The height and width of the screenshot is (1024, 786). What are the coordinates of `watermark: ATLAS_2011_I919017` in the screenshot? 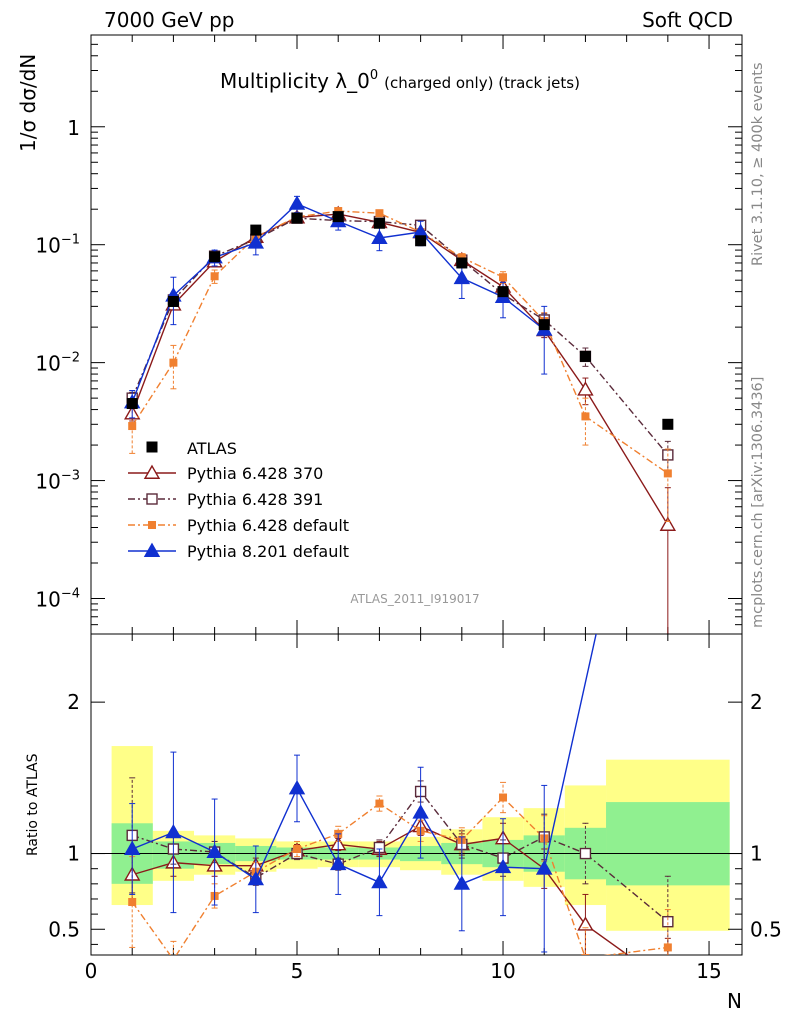 It's located at (414, 599).